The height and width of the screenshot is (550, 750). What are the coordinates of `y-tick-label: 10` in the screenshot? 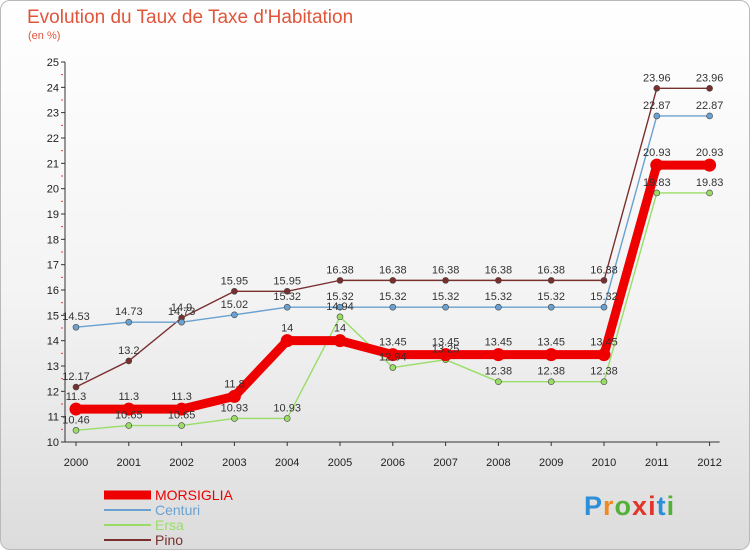 It's located at (53, 443).